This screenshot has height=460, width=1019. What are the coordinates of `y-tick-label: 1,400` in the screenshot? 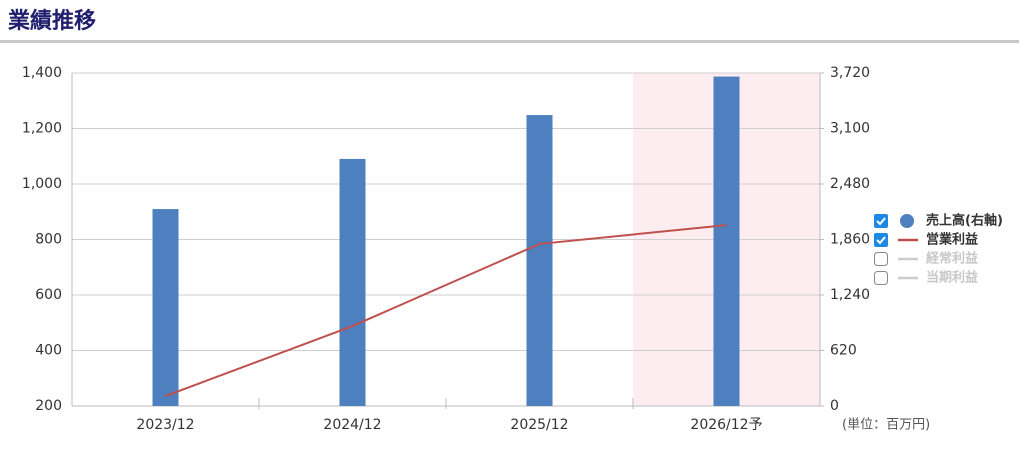 It's located at (42, 73).